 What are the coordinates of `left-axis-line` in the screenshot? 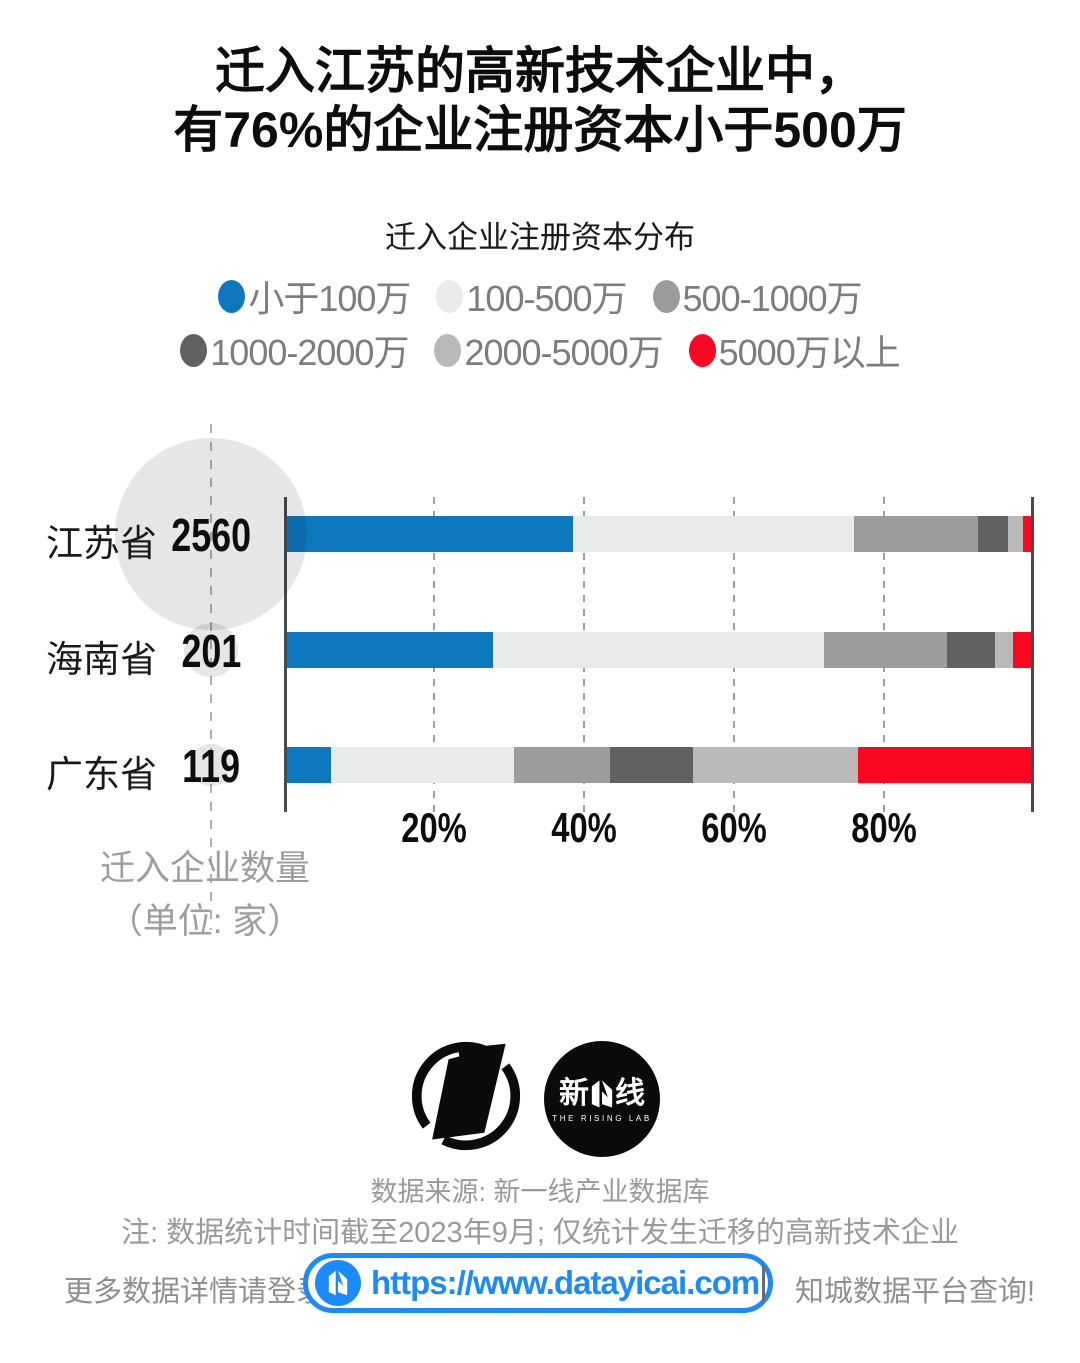 It's located at (285, 654).